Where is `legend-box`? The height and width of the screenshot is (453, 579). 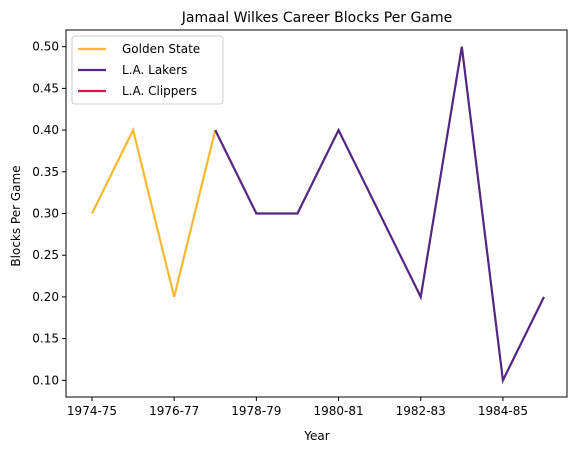
legend-box is located at coordinates (147, 70).